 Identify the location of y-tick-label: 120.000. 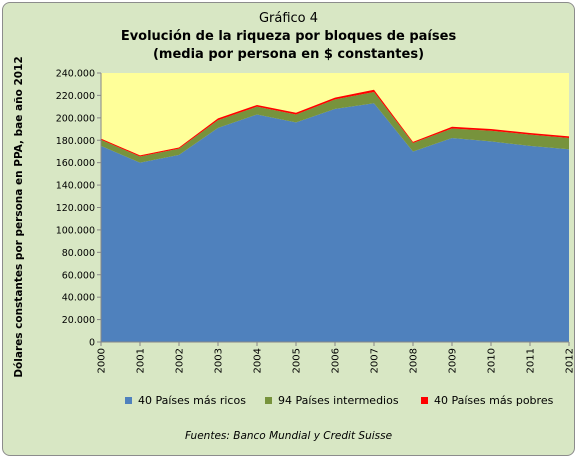
(75, 208).